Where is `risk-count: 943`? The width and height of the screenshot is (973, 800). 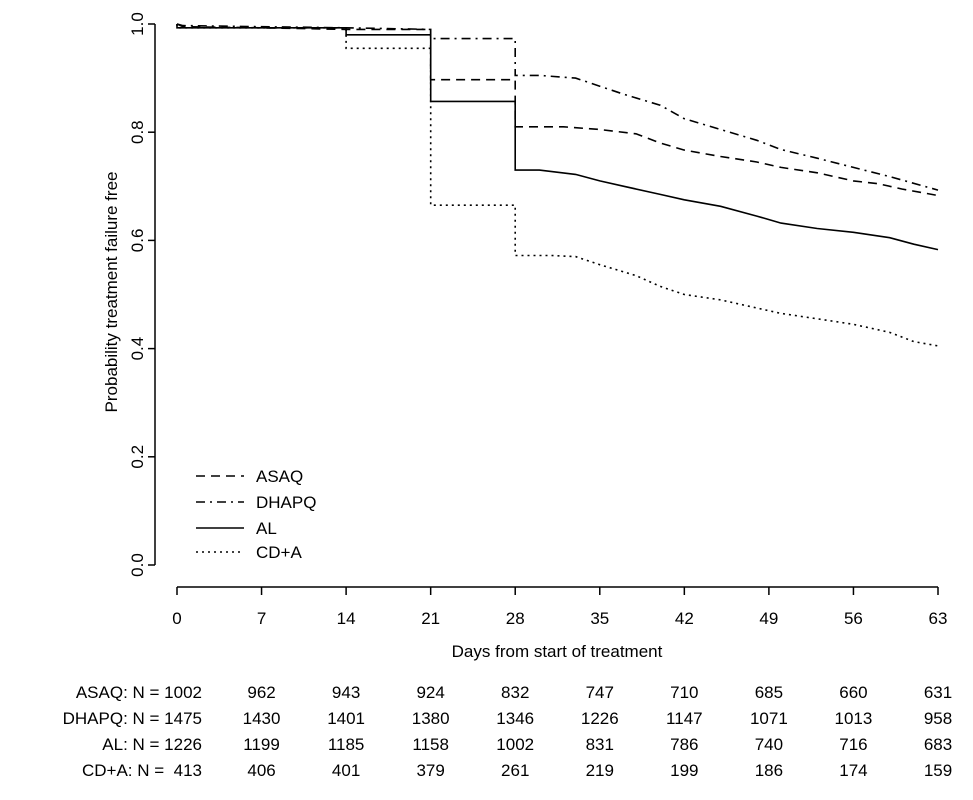 risk-count: 943 is located at coordinates (346, 692).